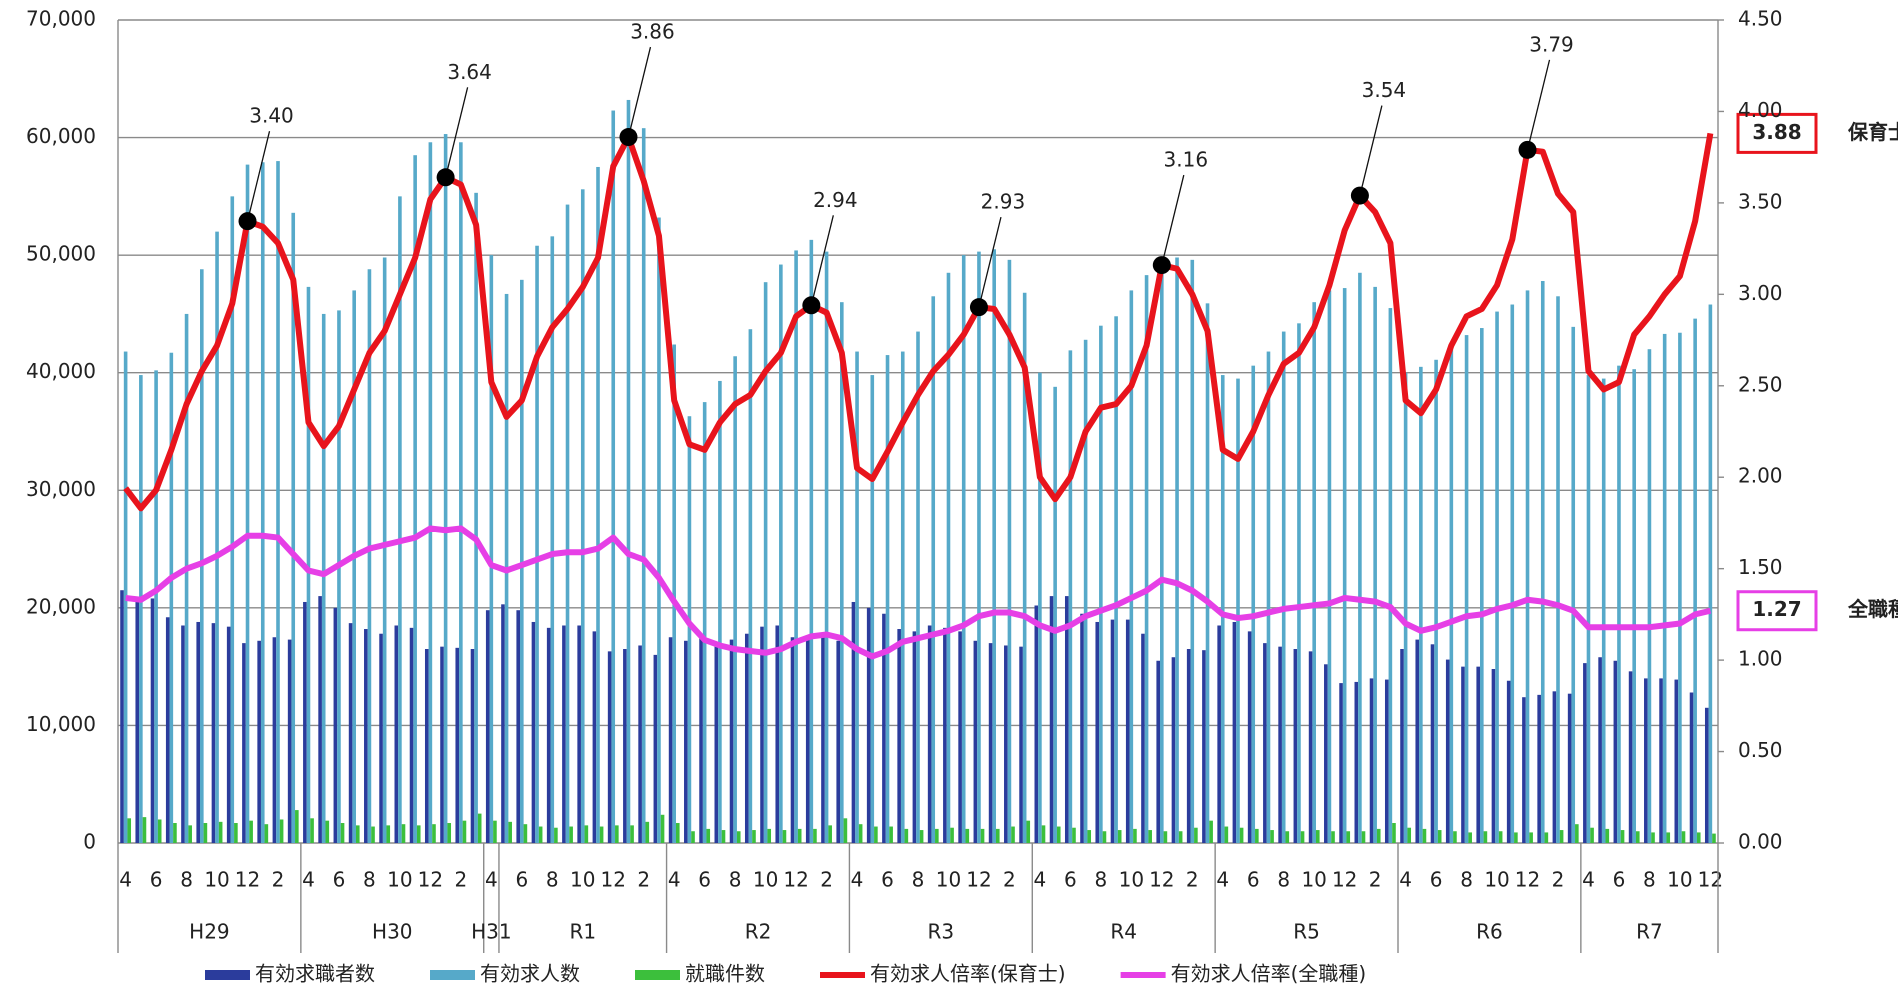 Image resolution: width=1898 pixels, height=991 pixels. Describe the element at coordinates (61, 371) in the screenshot. I see `y-tick-label: 40,000` at that location.